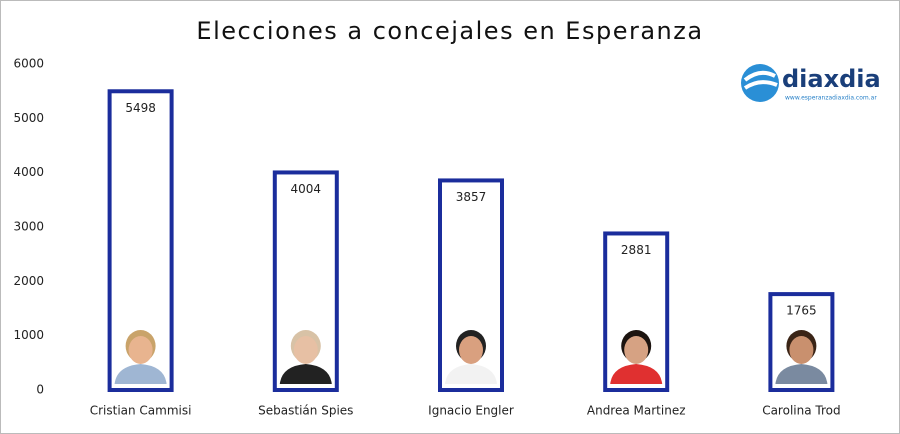 The image size is (900, 434). Describe the element at coordinates (28, 281) in the screenshot. I see `y-tick-label: 2000` at that location.